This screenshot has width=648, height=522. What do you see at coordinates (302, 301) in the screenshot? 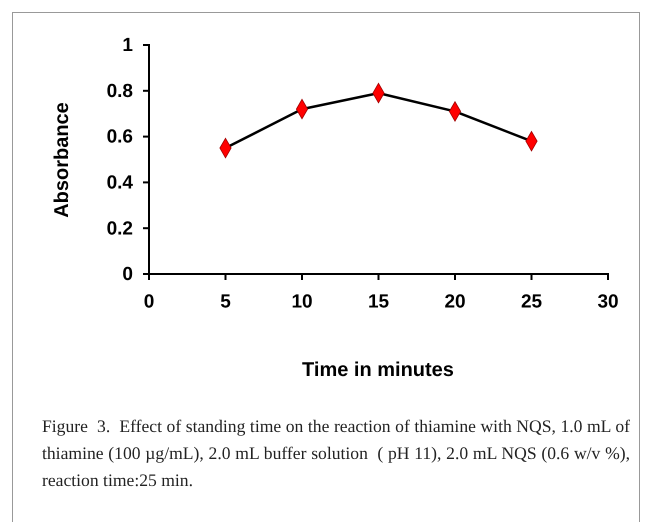
I see `x-tick-label: 10` at bounding box center [302, 301].